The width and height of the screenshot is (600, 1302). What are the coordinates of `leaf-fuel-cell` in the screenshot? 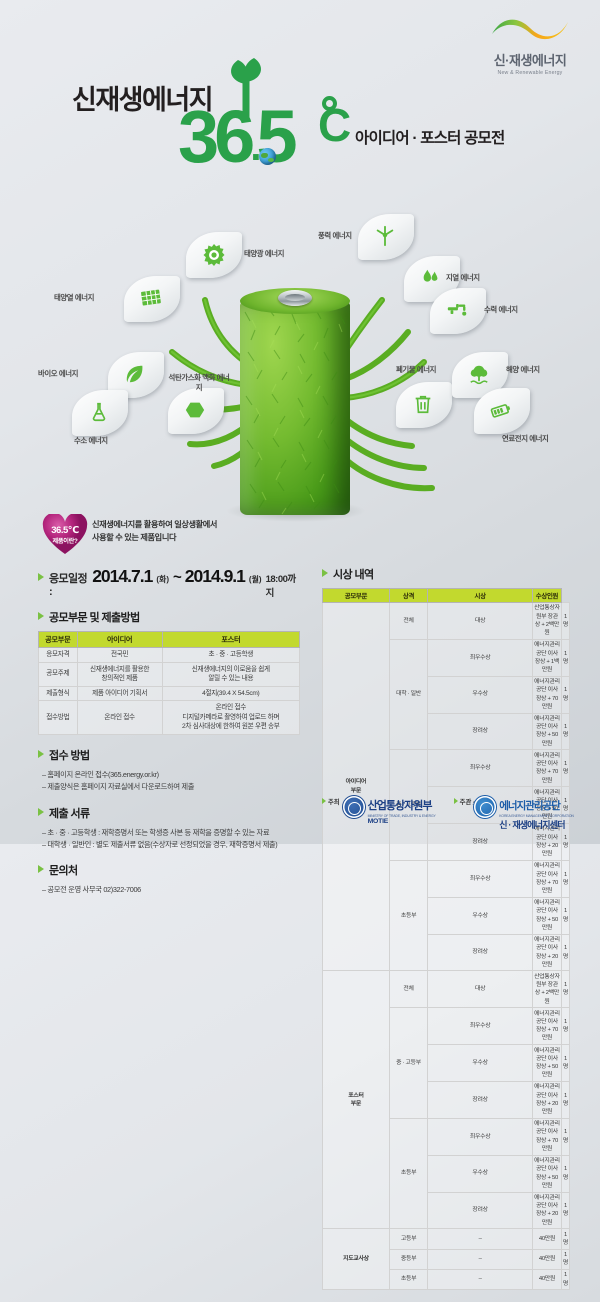 It's located at (502, 411).